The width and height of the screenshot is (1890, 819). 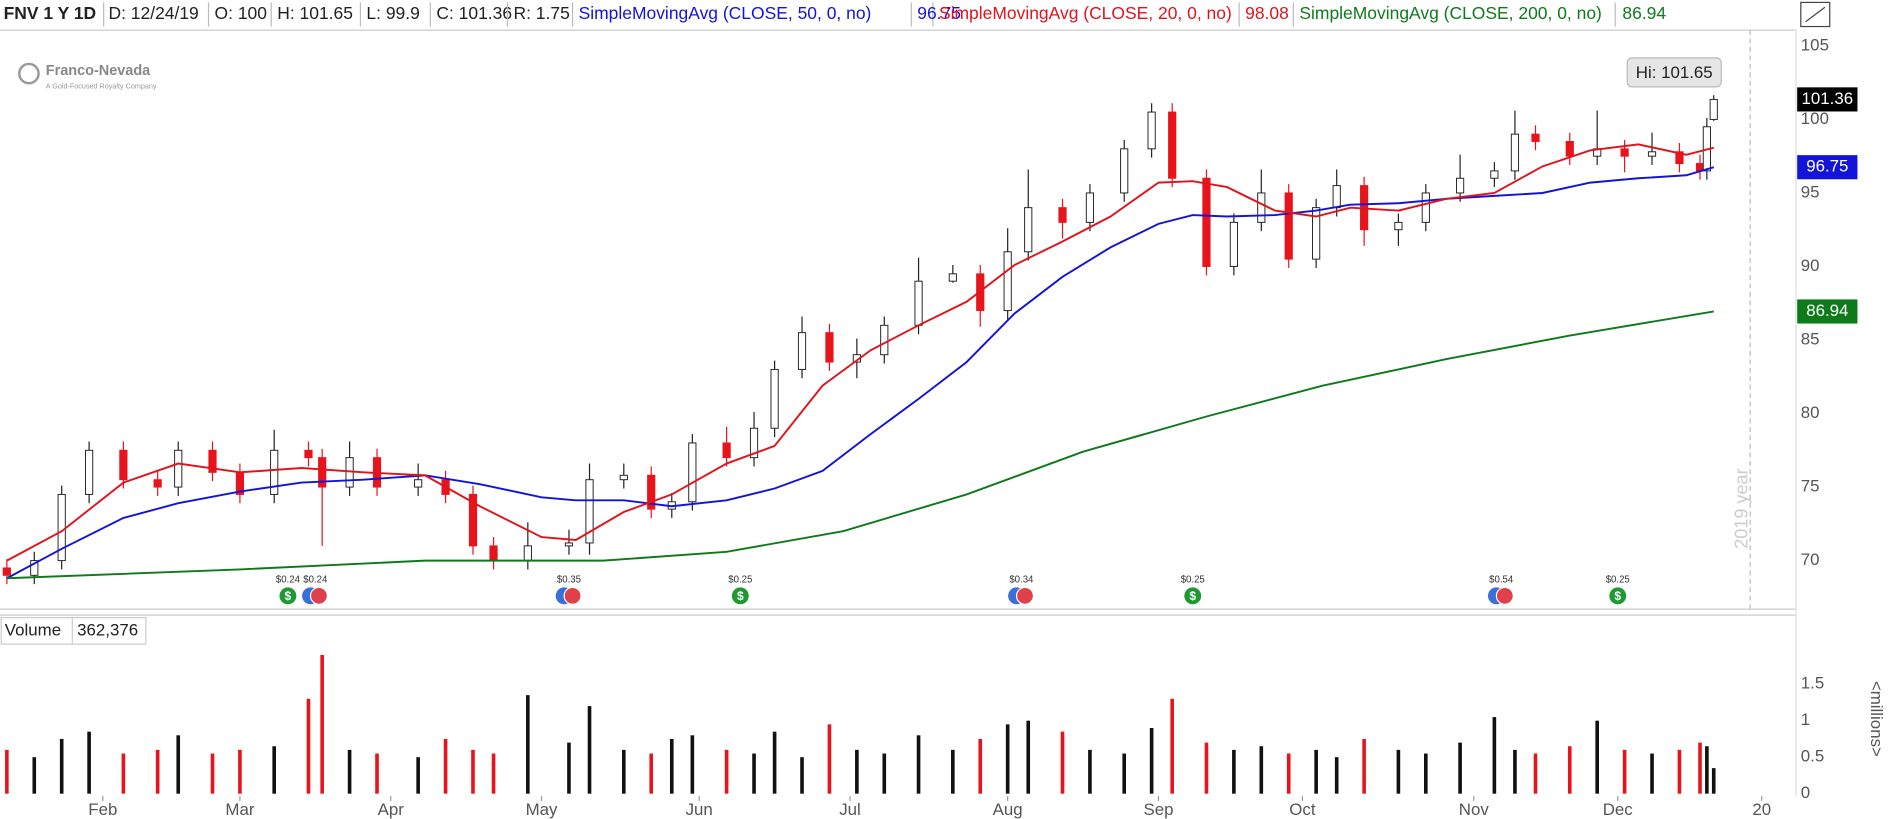 What do you see at coordinates (392, 13) in the screenshot?
I see `header-low: L: 99.9` at bounding box center [392, 13].